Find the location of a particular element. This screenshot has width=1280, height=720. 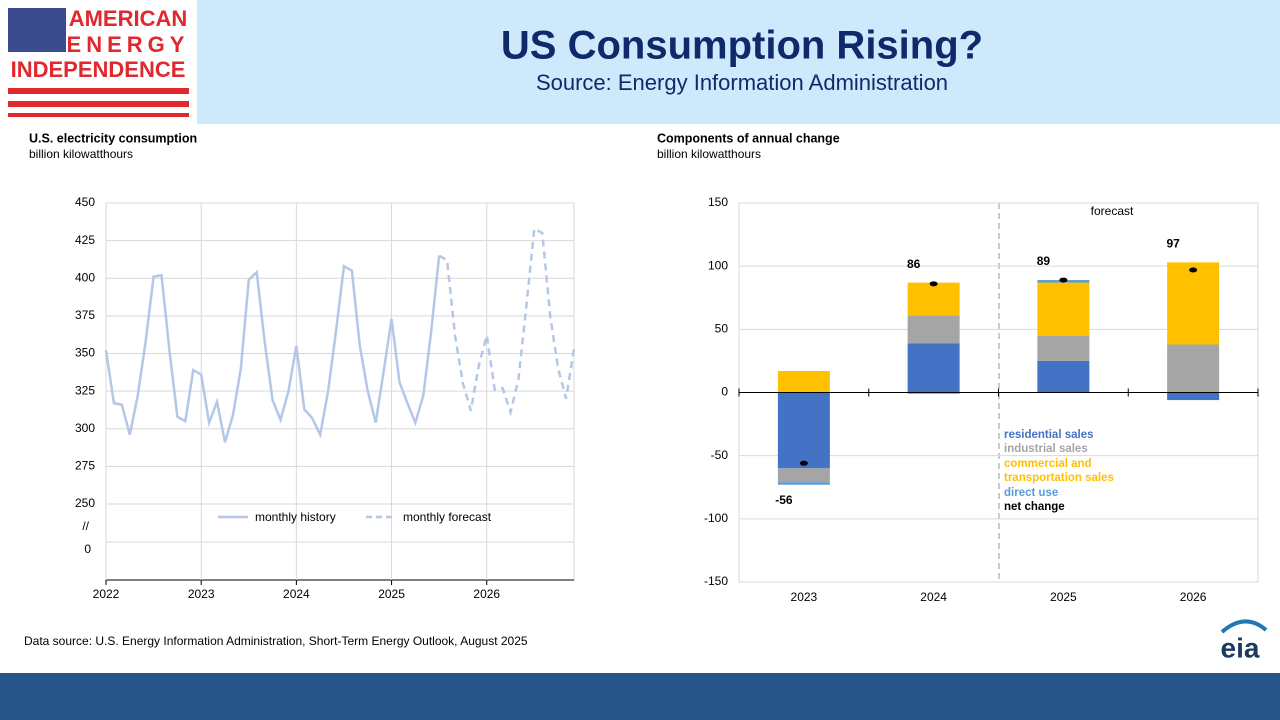

y-tick-label: 150 is located at coordinates (718, 202).